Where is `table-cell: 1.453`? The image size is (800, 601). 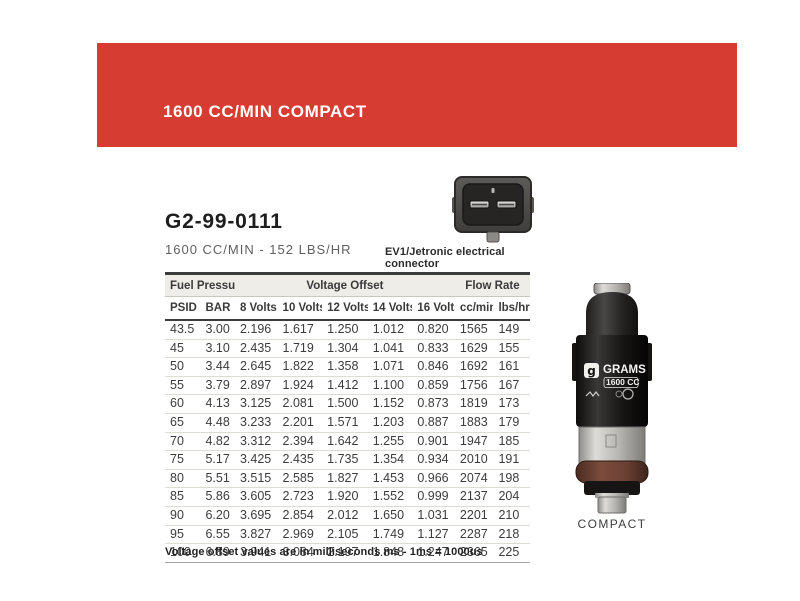 table-cell: 1.453 is located at coordinates (390, 479).